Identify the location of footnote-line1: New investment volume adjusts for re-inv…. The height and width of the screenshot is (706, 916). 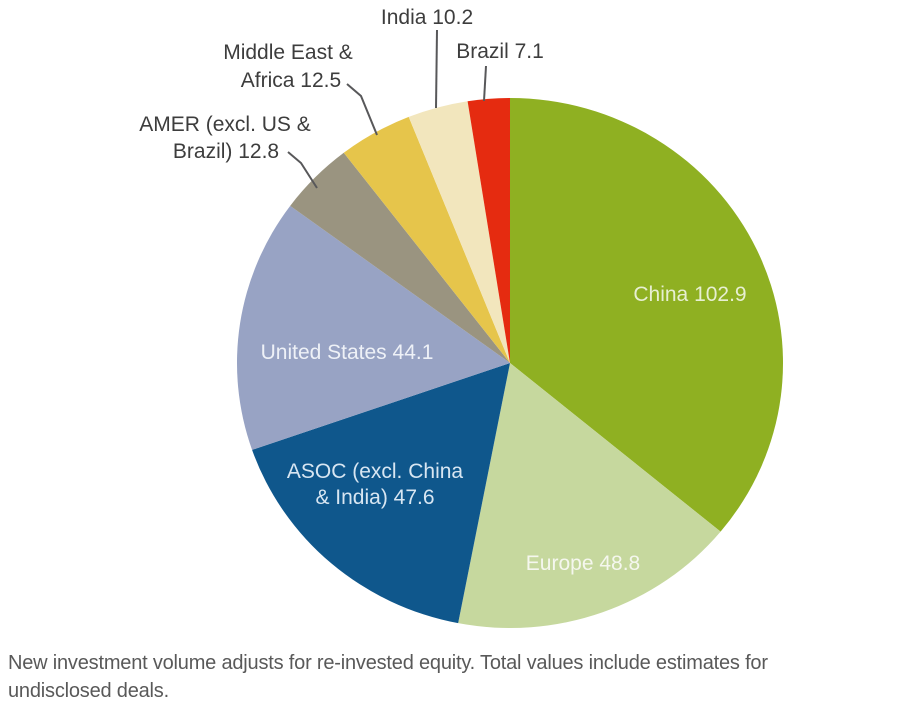
(388, 663).